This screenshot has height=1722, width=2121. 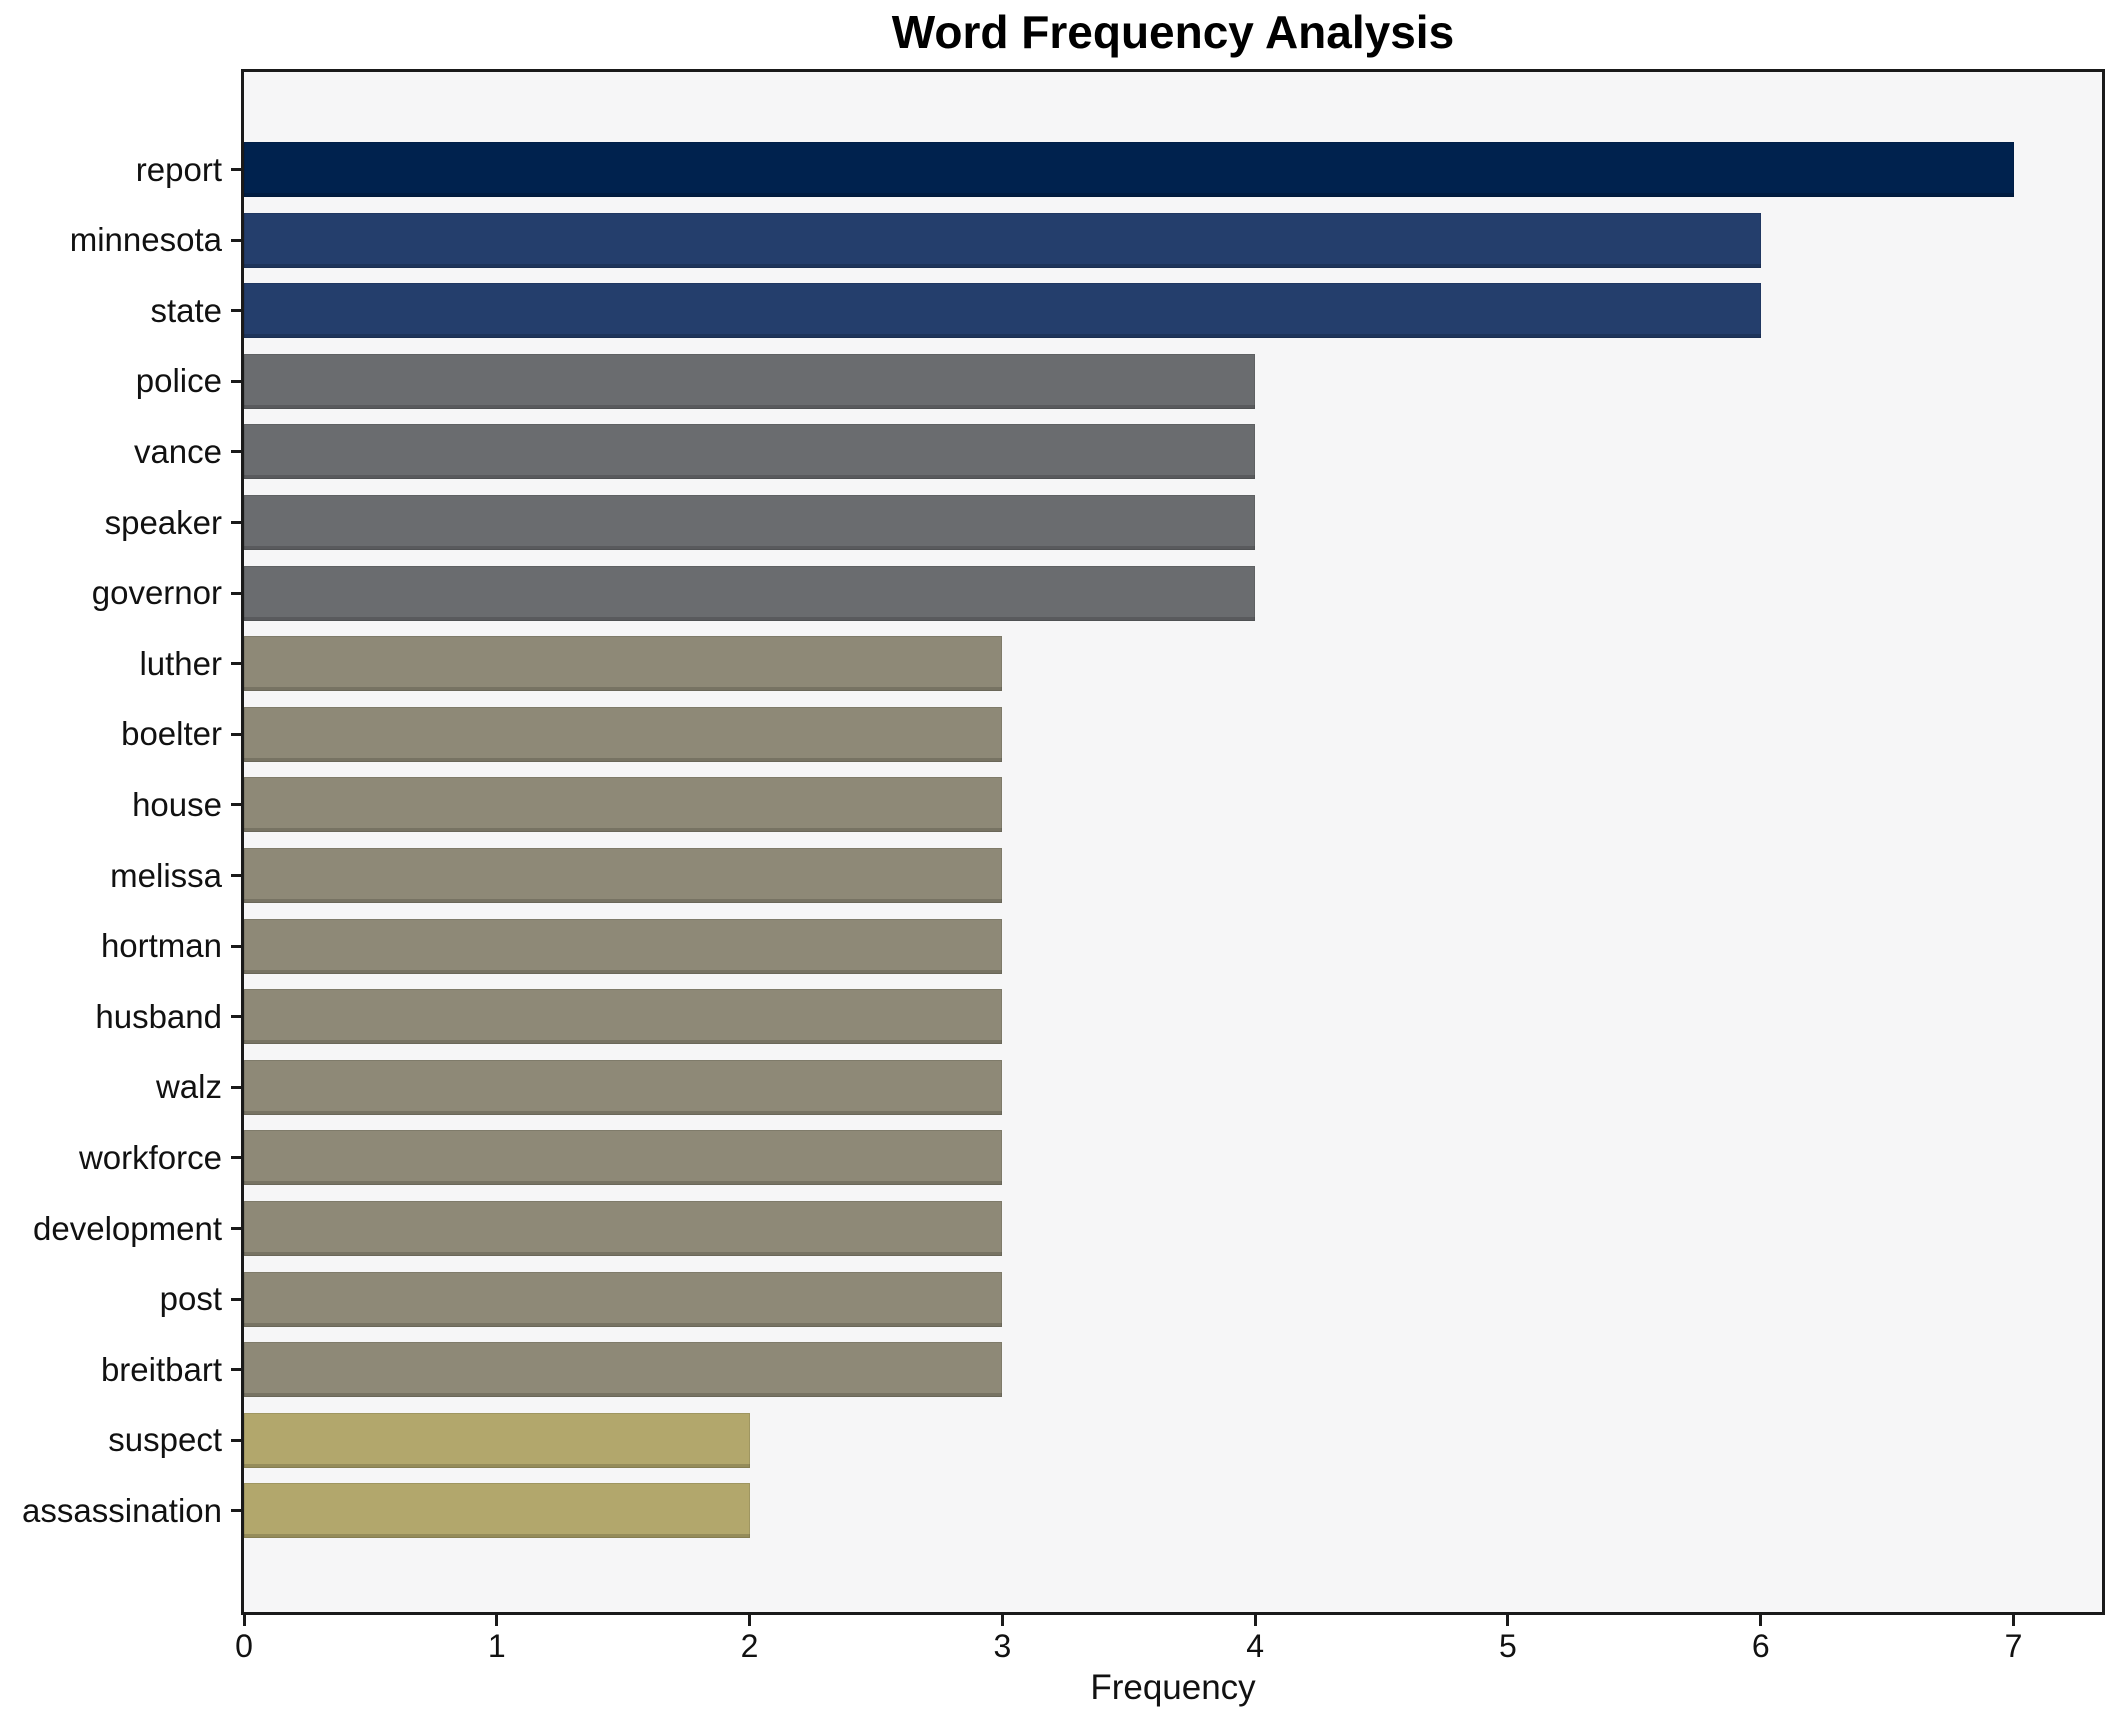 I want to click on x-tick-label-6: 6, so click(x=1760, y=1646).